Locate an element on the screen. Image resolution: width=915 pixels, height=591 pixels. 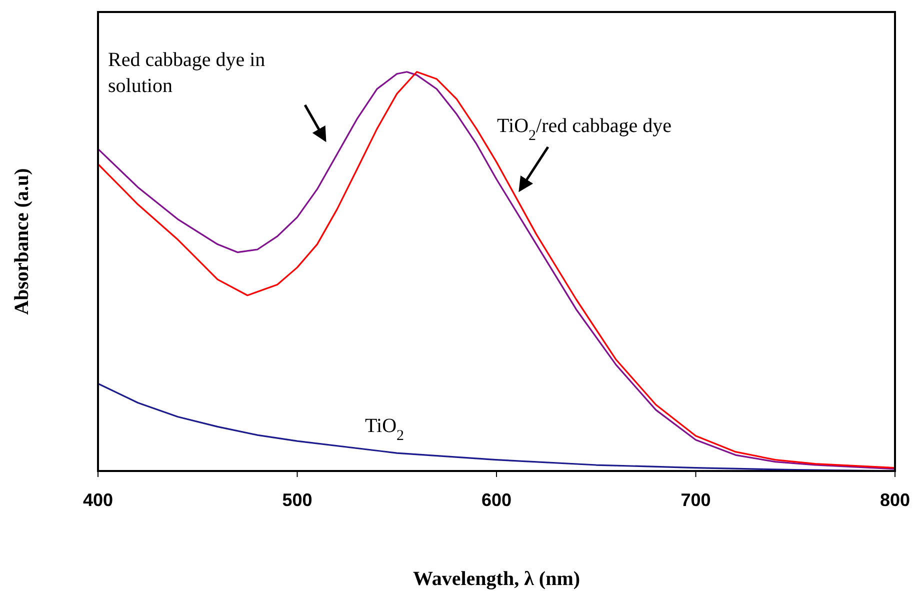
annotation: TiO$_{2}$ is located at coordinates (384, 429).